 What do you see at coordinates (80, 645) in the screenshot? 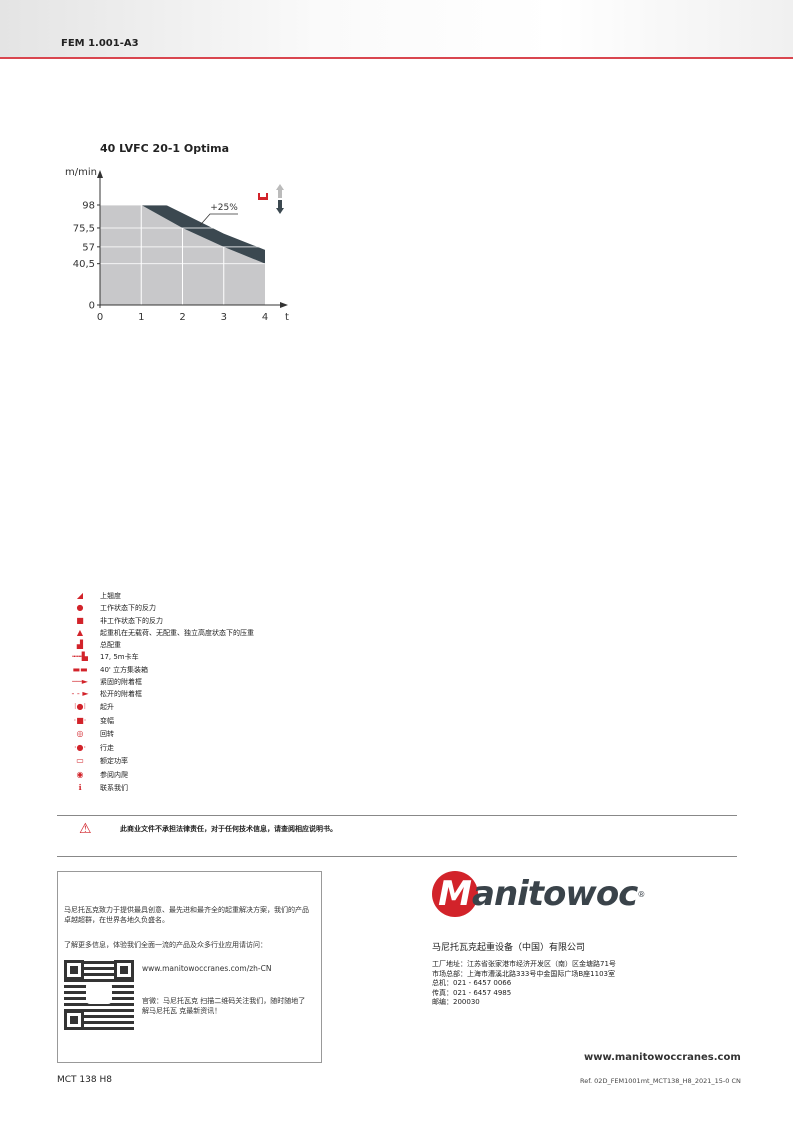
I see `counterweight-icon: ▟` at bounding box center [80, 645].